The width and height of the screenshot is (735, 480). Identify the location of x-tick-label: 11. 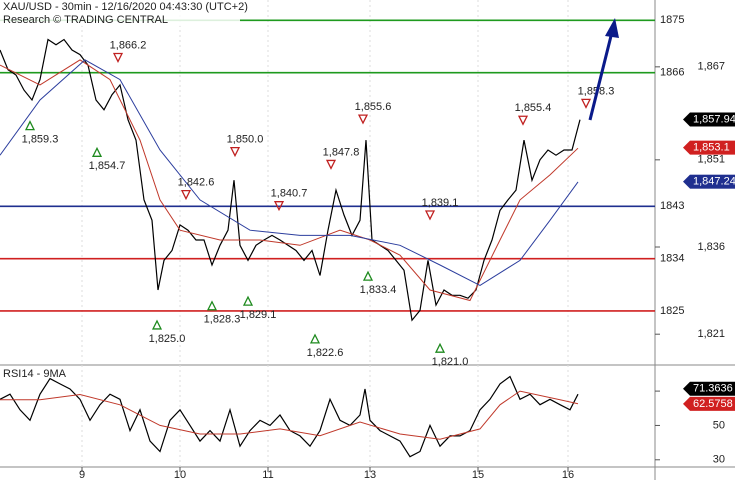
(267, 474).